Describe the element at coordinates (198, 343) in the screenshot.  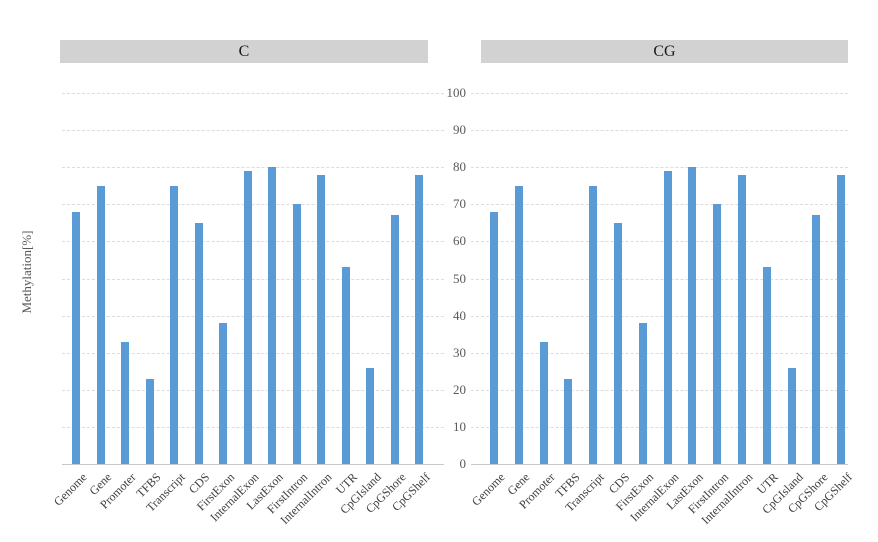
I see `bar-c-cds` at that location.